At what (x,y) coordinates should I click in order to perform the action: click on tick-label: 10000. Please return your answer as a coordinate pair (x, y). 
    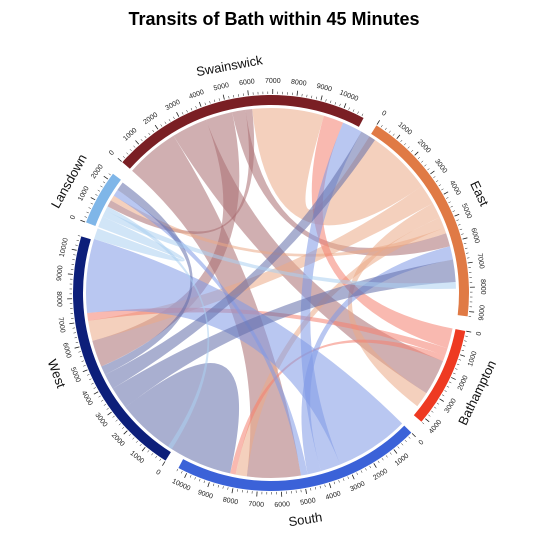
    Looking at the image, I should click on (181, 485).